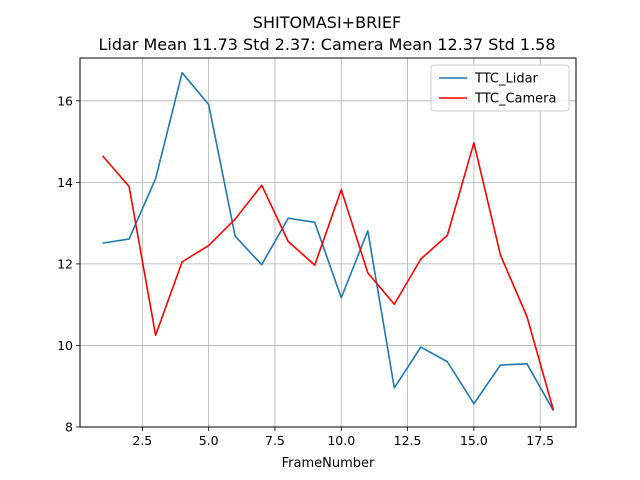  Describe the element at coordinates (65, 182) in the screenshot. I see `y-tick-label: 14` at that location.